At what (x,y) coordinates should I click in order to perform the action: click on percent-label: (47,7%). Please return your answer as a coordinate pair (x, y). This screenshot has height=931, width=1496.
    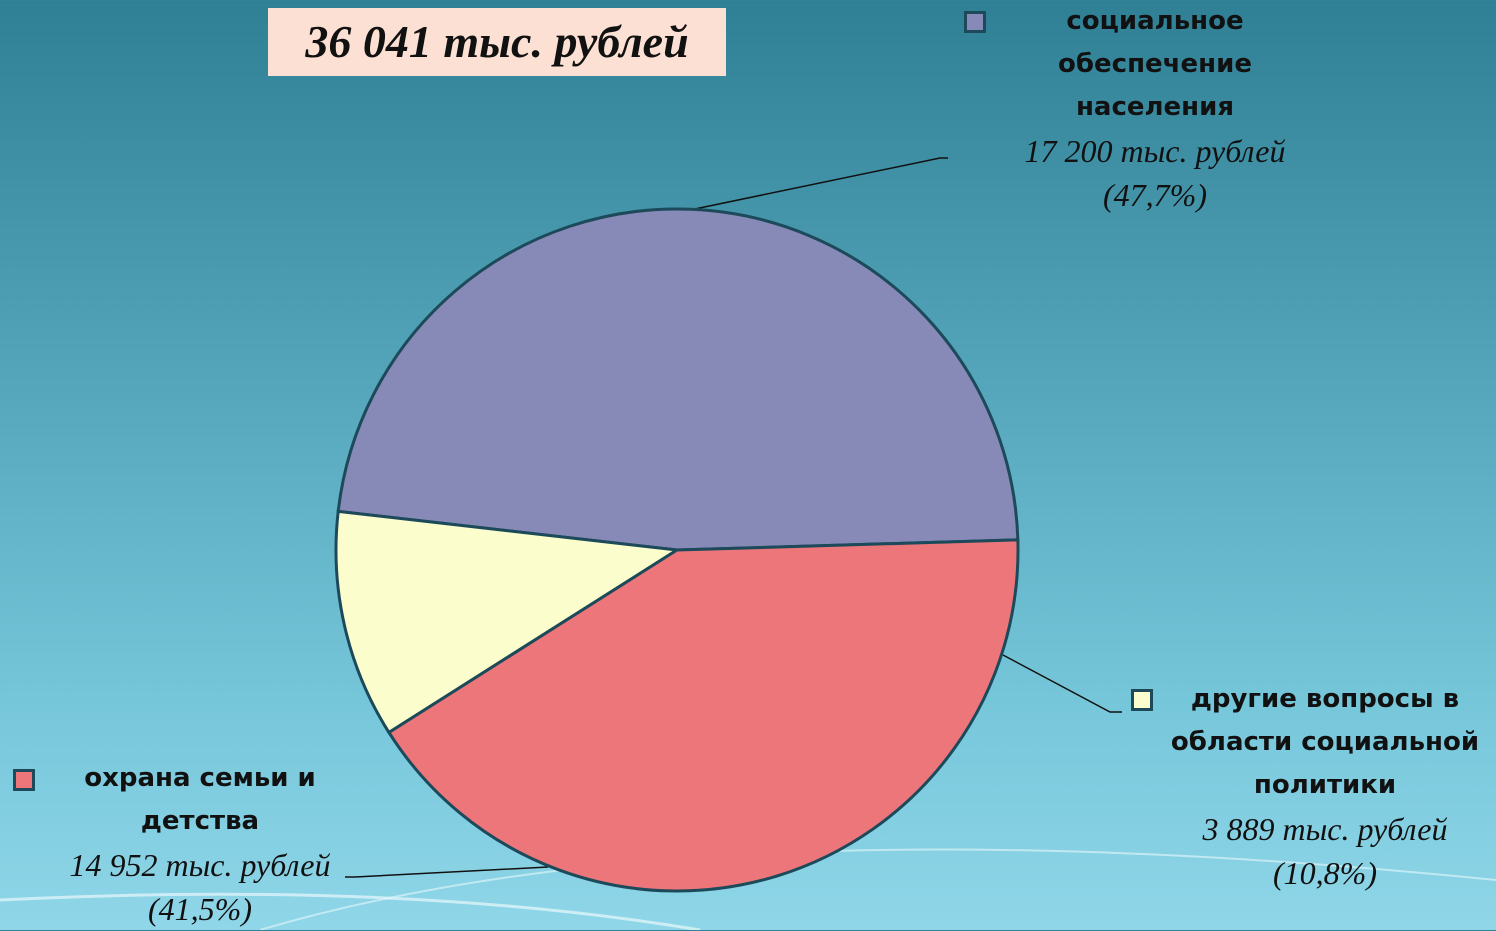
    Looking at the image, I should click on (1155, 195).